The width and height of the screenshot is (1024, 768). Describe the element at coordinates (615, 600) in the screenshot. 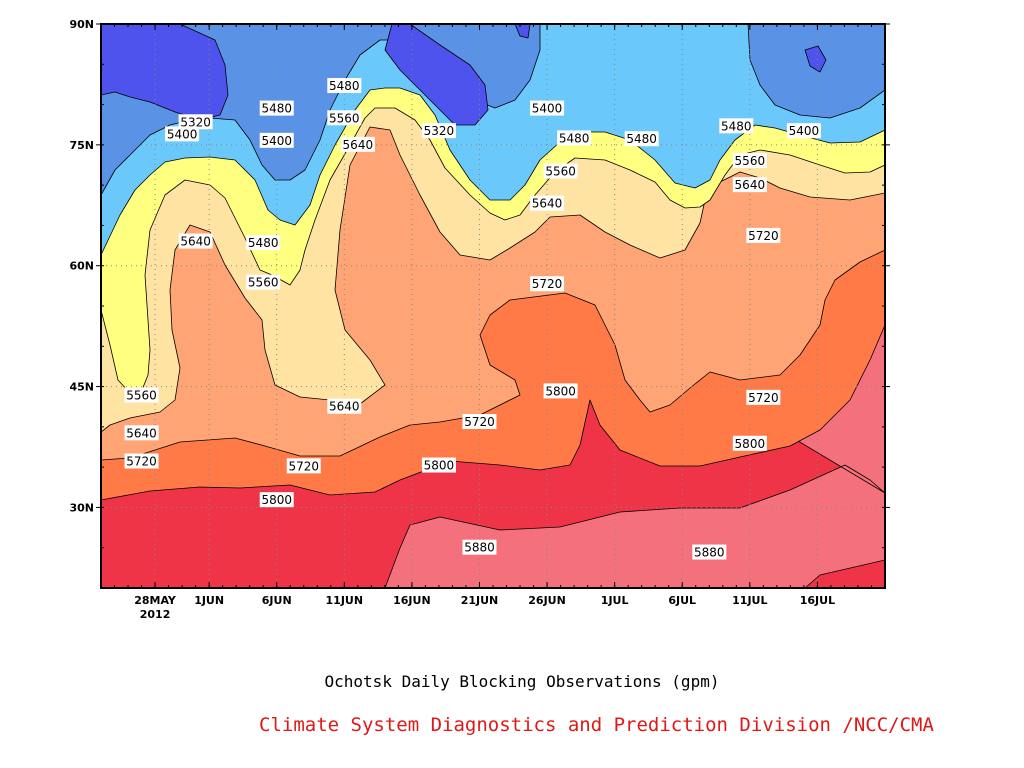

I see `x-tick-label: 1JUL` at that location.